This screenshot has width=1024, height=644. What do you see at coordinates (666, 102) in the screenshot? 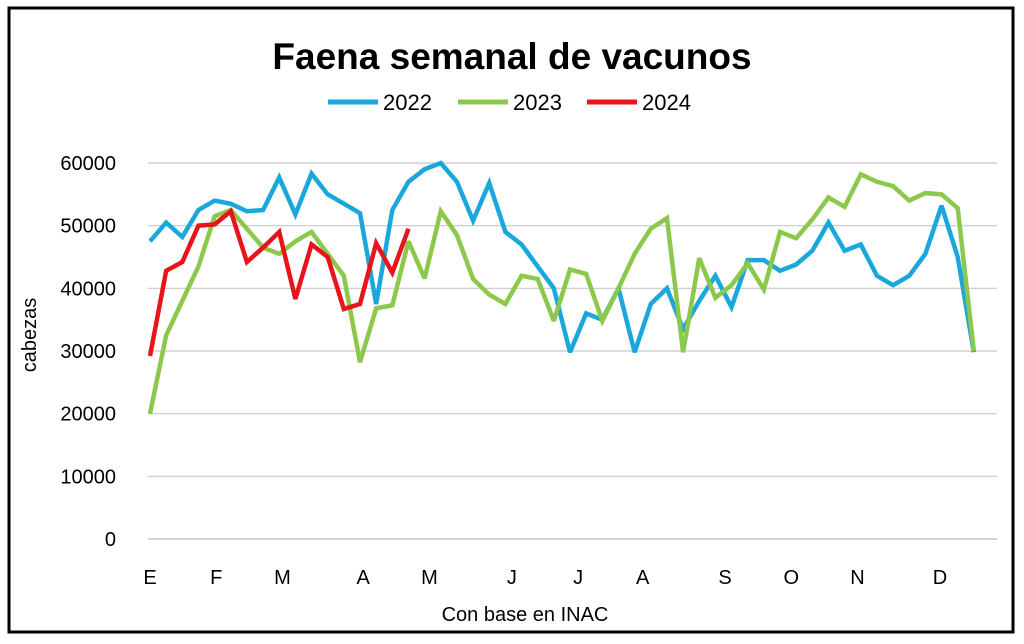
I see `legend-label: 2024` at bounding box center [666, 102].